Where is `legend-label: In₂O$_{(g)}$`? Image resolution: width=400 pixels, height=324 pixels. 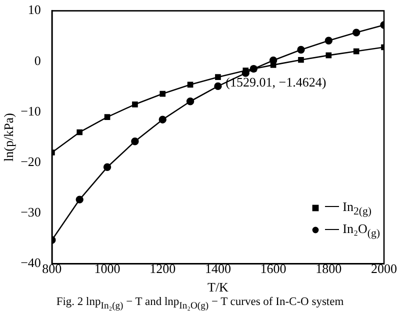 legend-label: In₂O$_{(g)}$ is located at coordinates (361, 230).